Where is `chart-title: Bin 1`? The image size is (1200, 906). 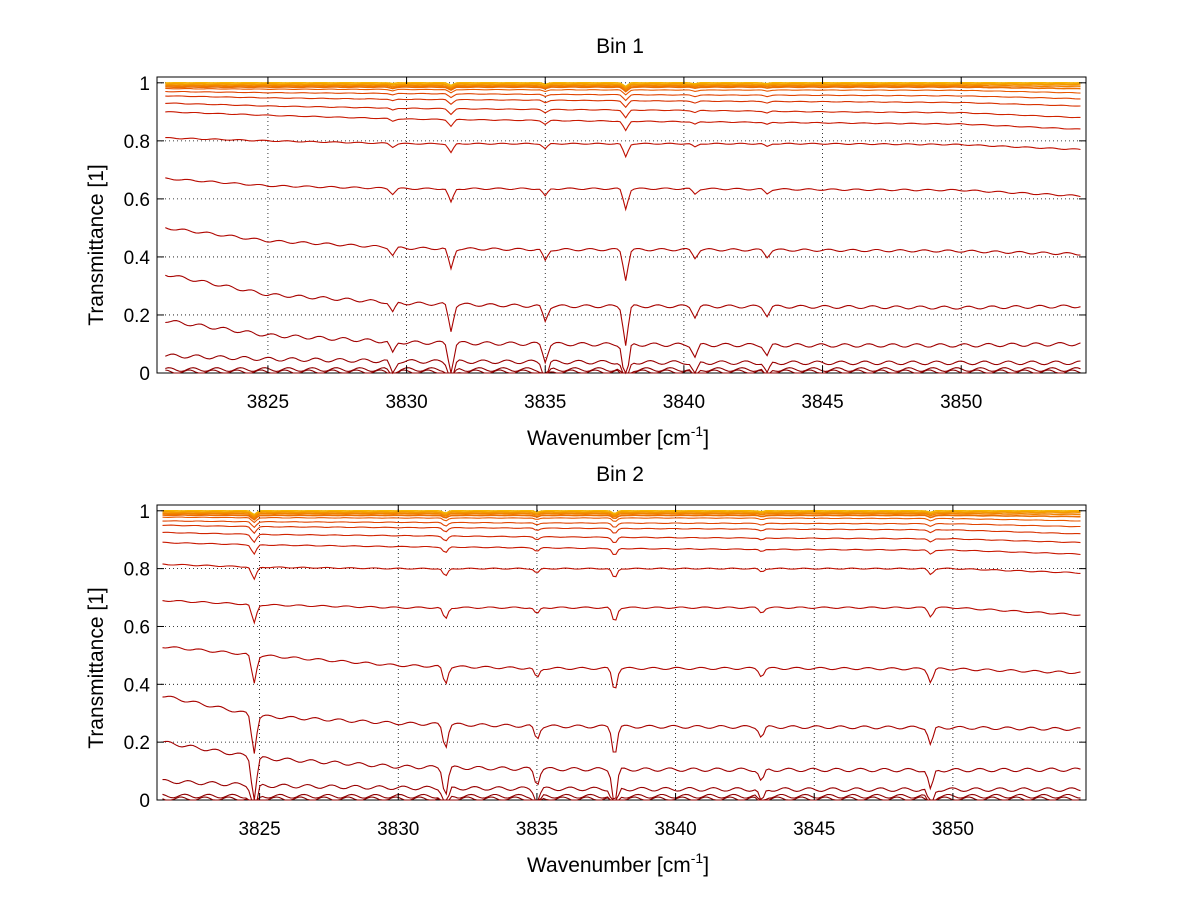
chart-title: Bin 1 is located at coordinates (620, 46).